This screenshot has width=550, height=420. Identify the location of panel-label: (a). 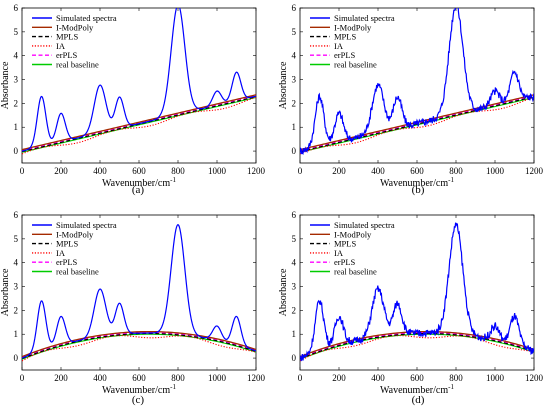
(138, 190).